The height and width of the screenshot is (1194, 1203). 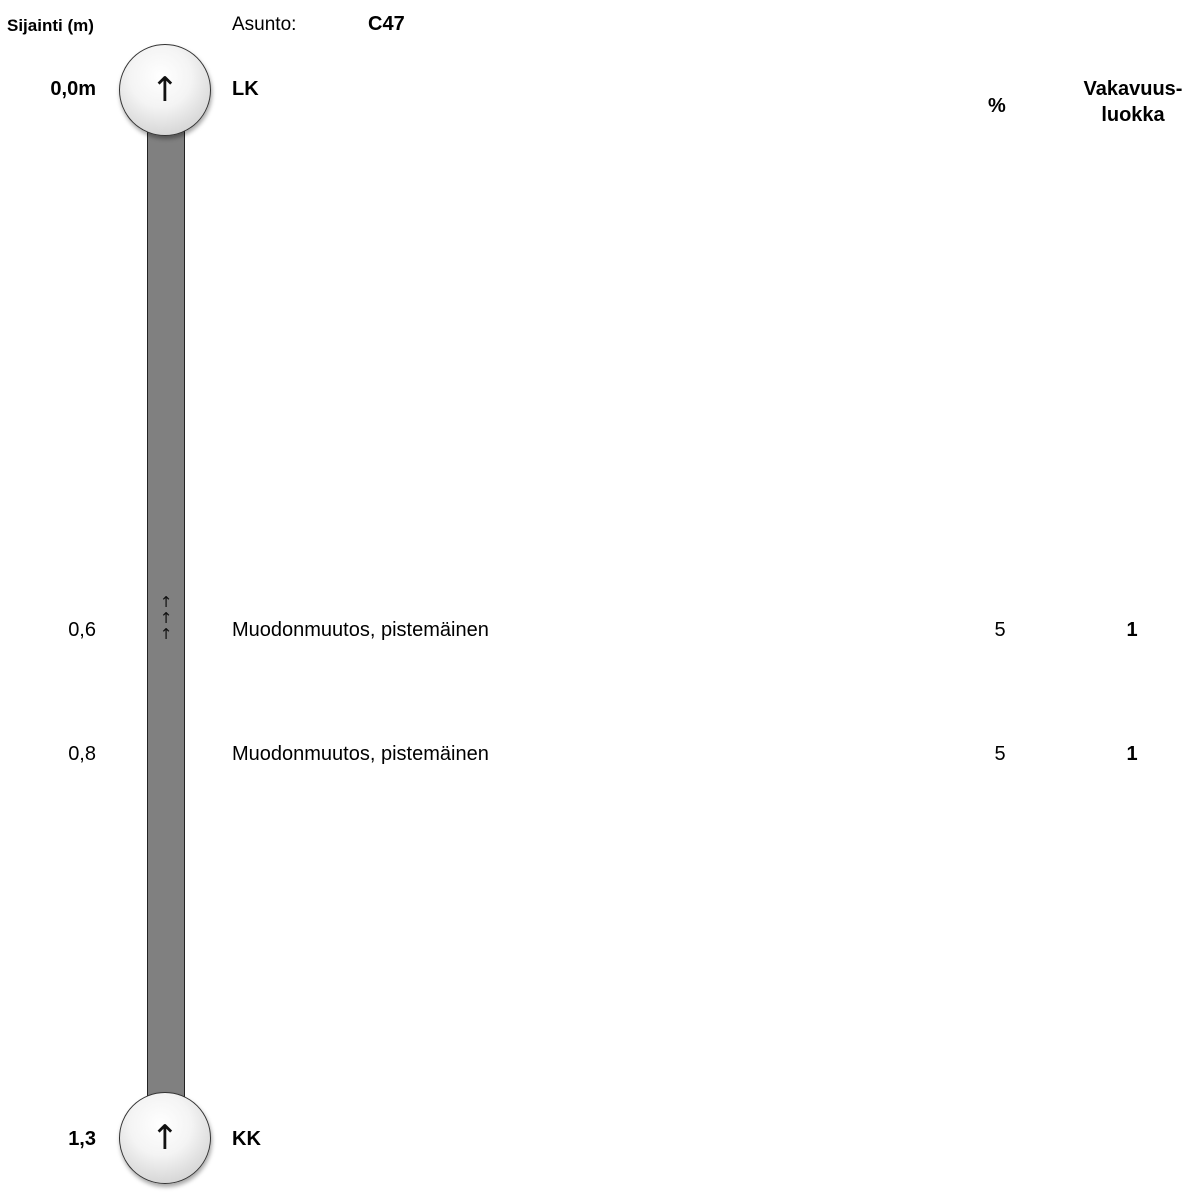 I want to click on defect-1-position: 0,6, so click(x=82, y=630).